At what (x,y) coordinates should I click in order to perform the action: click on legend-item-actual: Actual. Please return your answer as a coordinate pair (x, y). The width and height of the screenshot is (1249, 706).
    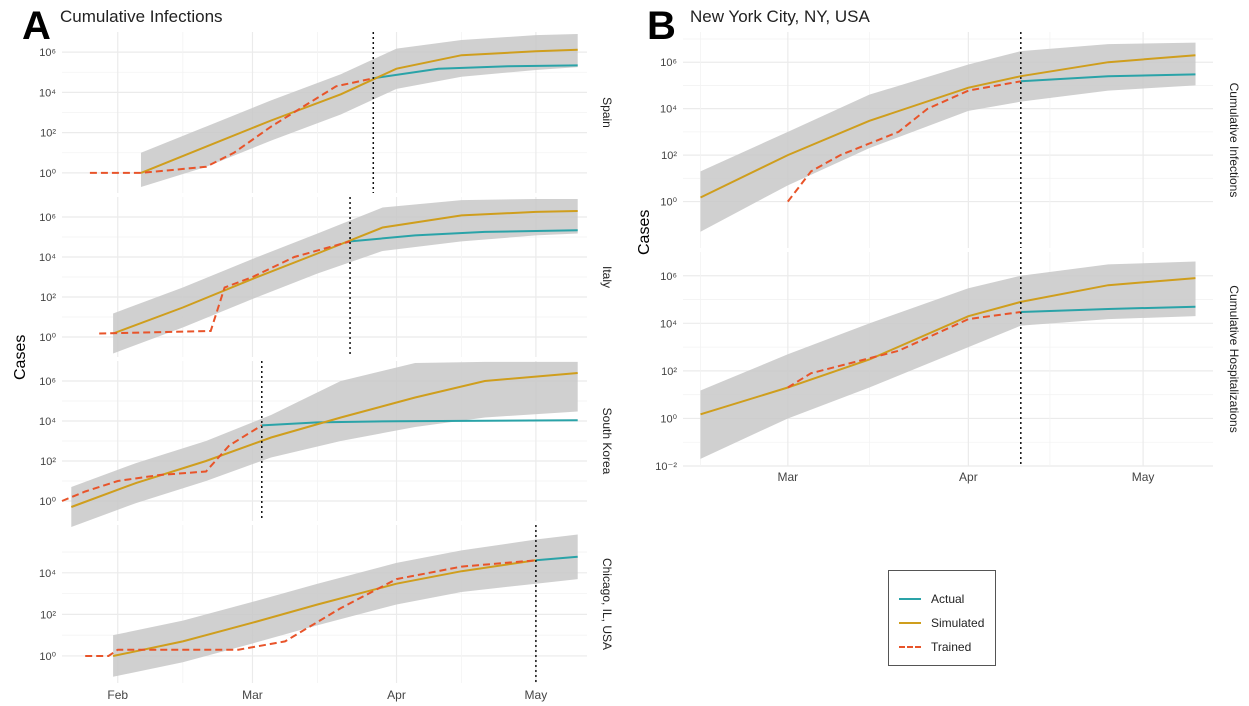
    Looking at the image, I should click on (931, 599).